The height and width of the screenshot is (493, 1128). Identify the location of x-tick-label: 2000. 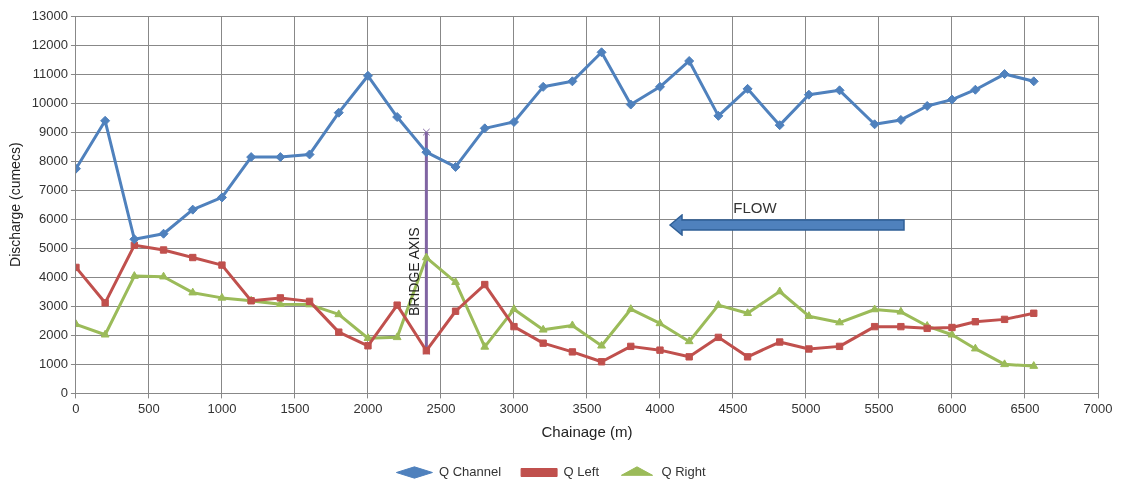
(368, 408).